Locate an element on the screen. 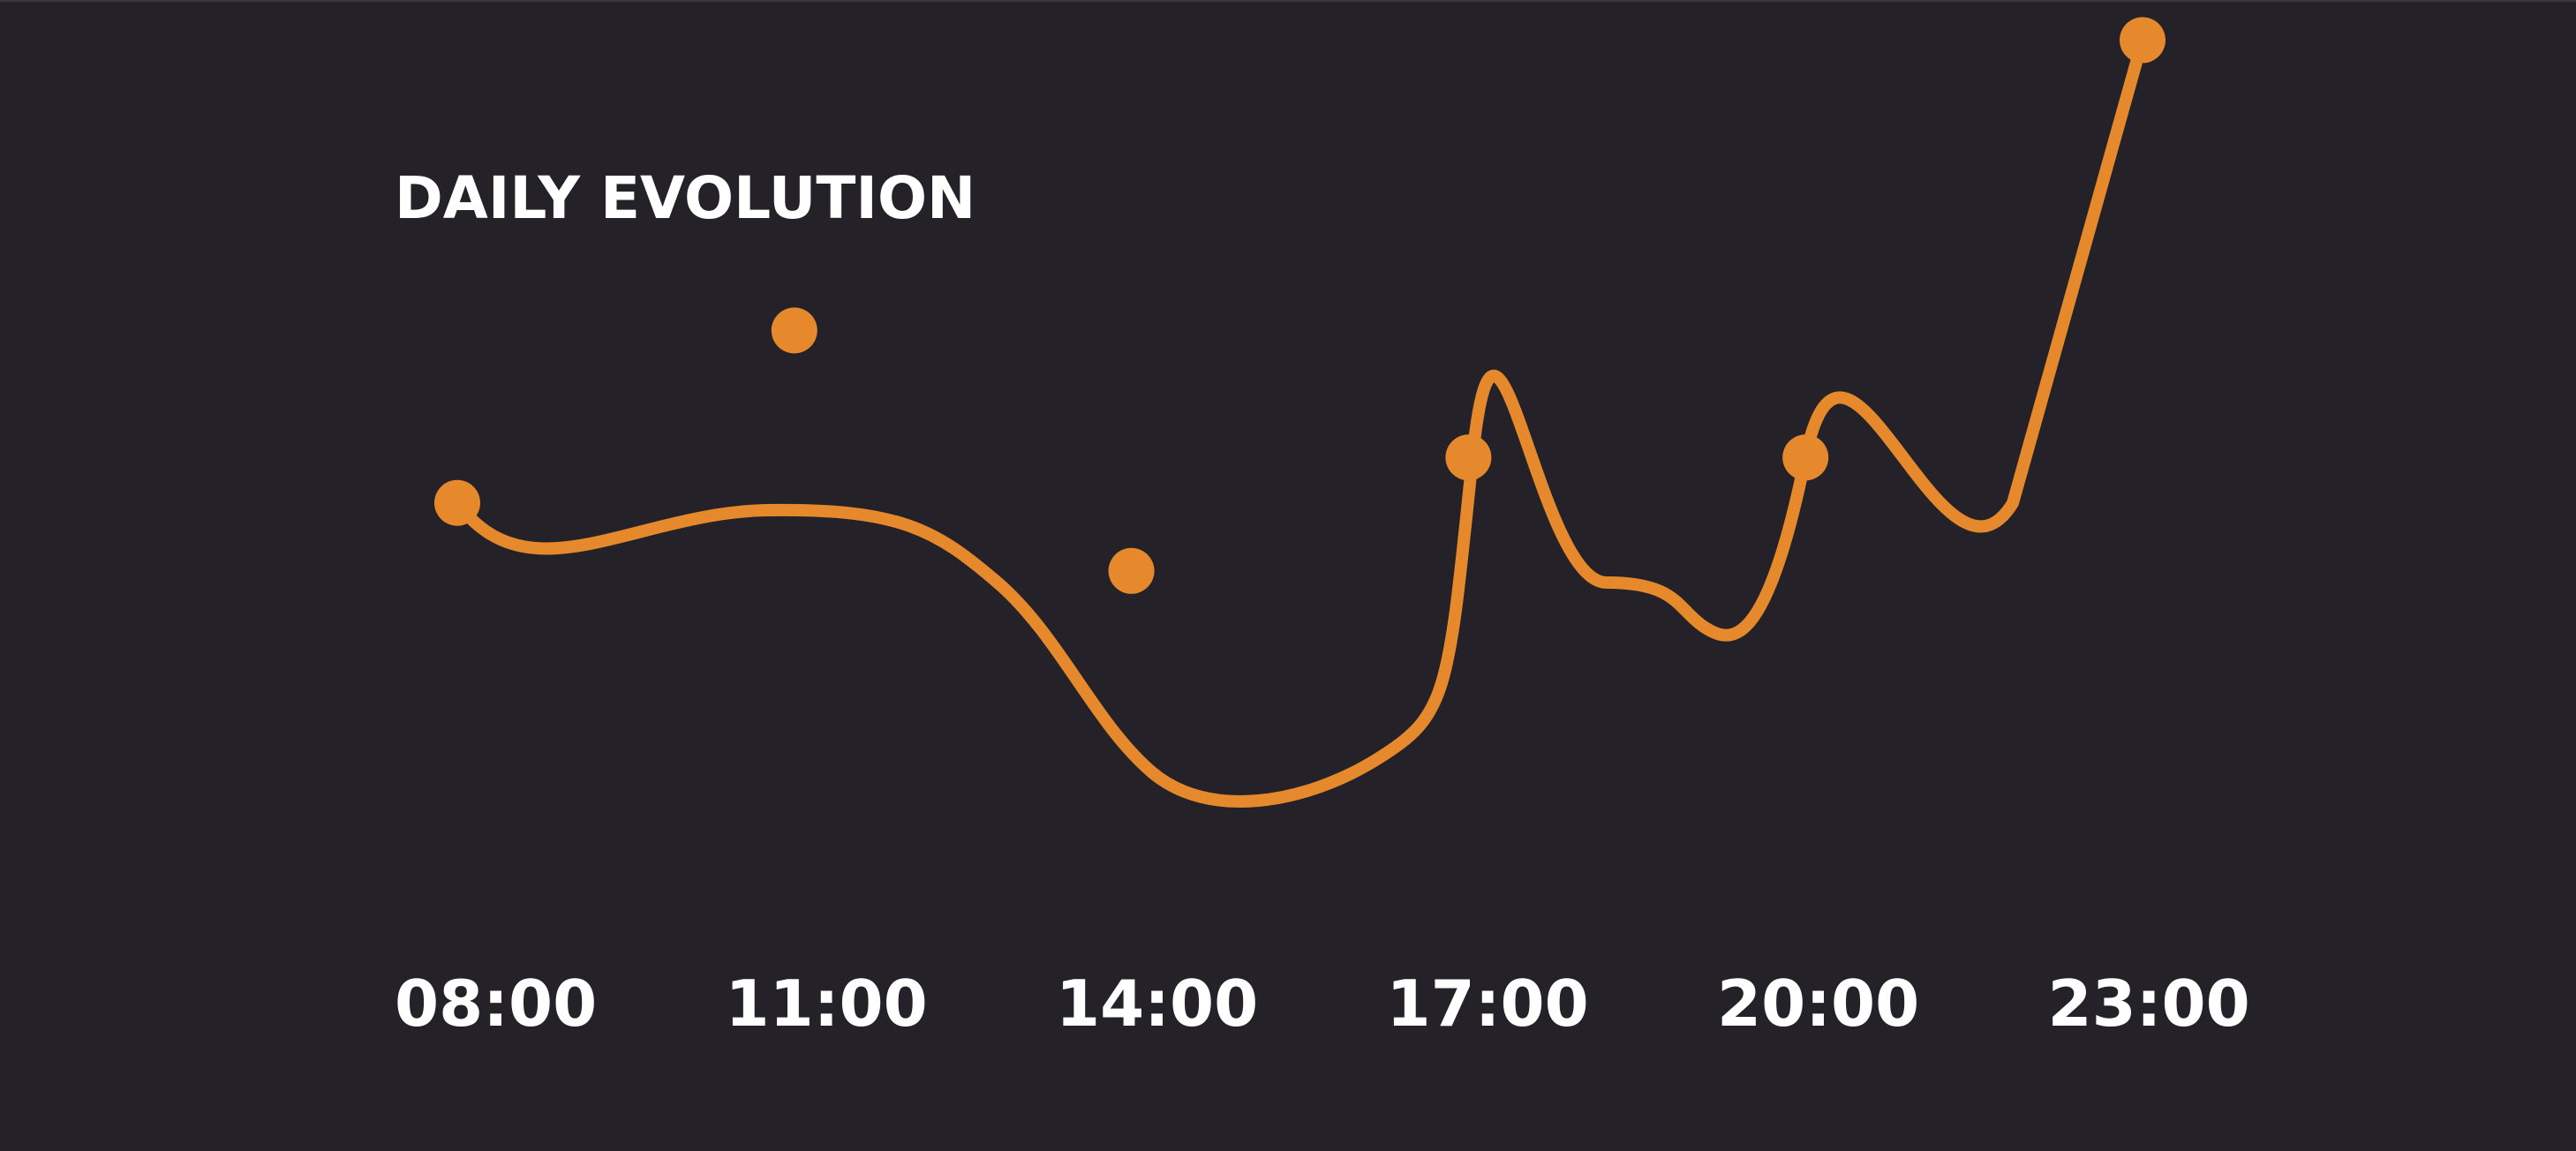  x-tick-label: 23:00 is located at coordinates (2149, 1004).